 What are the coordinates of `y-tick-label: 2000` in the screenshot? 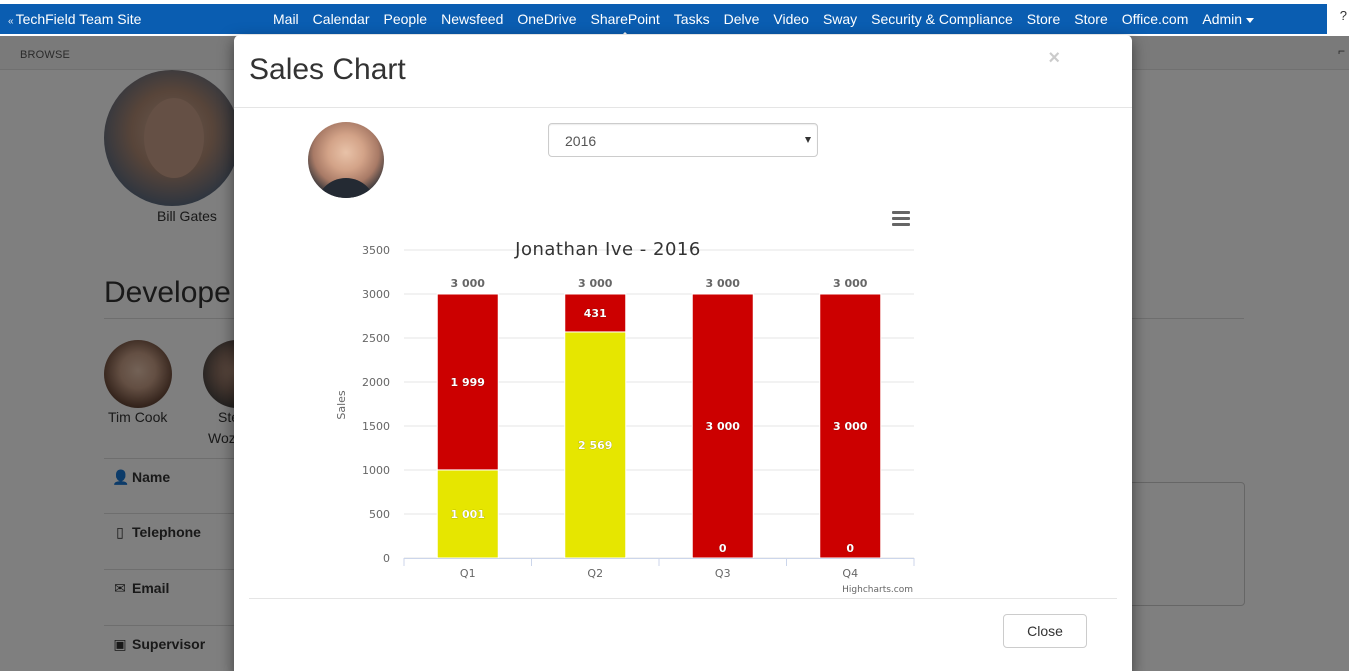 It's located at (376, 382).